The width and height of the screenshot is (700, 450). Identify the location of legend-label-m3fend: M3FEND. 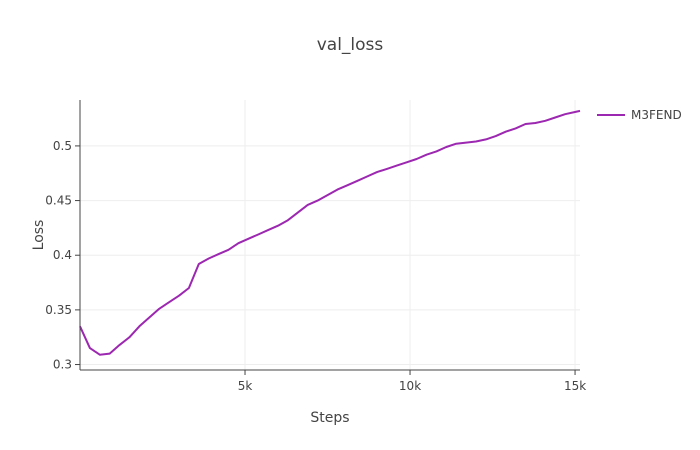
(656, 115).